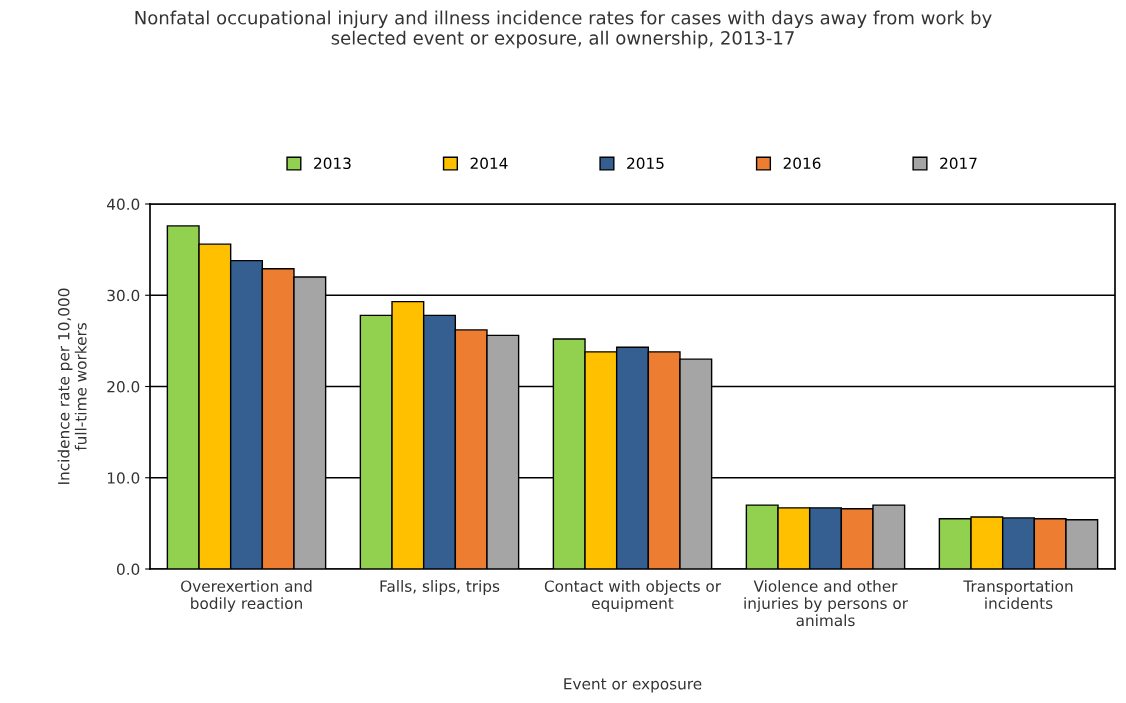 This screenshot has width=1126, height=703. What do you see at coordinates (72, 386) in the screenshot?
I see `y-axis-title: Incidence rate per 10,000 full-time workers` at bounding box center [72, 386].